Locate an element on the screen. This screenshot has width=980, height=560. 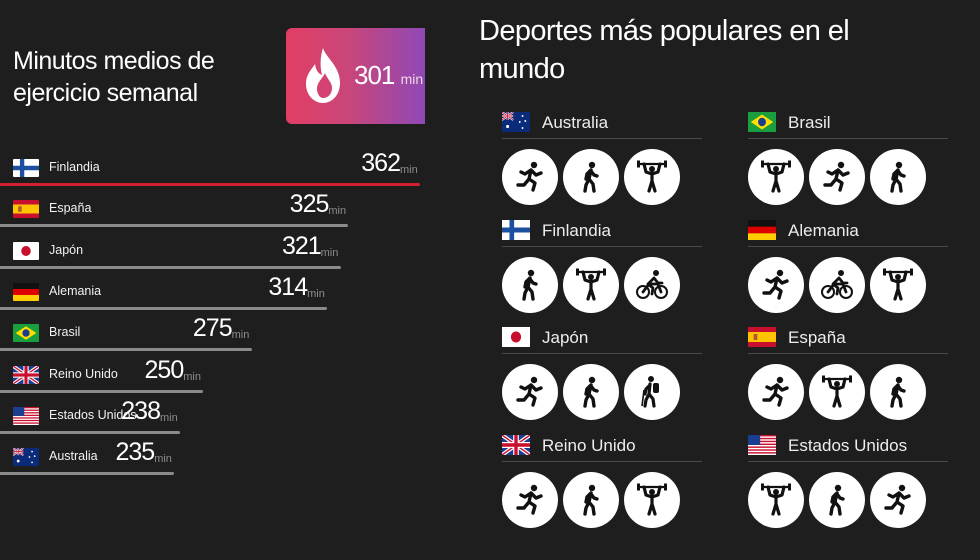
bar-value: 275 is located at coordinates (212, 328).